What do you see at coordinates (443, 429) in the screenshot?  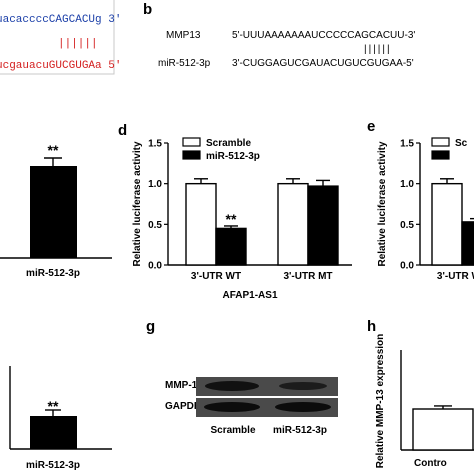 I see `h-bar` at bounding box center [443, 429].